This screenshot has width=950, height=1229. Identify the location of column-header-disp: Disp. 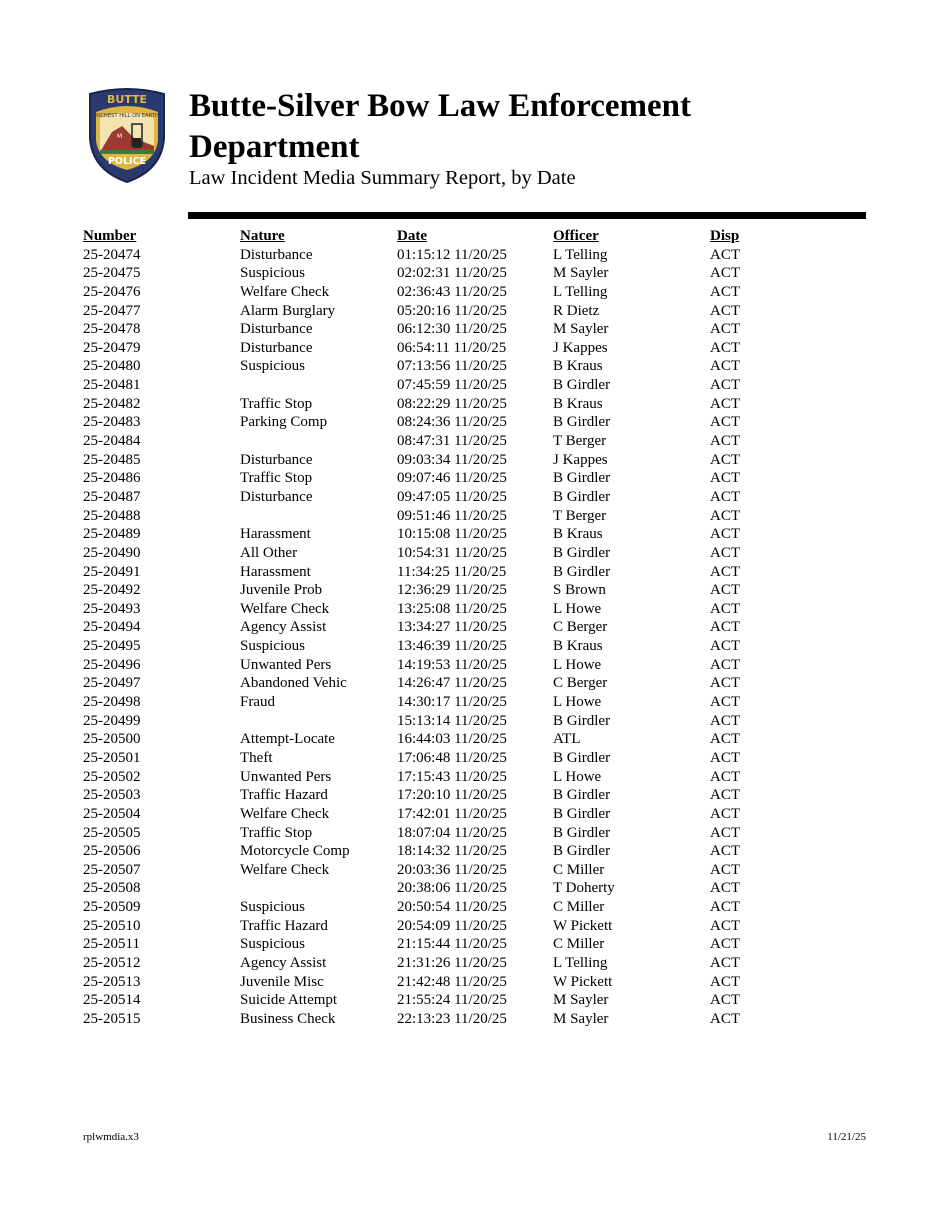
(725, 236).